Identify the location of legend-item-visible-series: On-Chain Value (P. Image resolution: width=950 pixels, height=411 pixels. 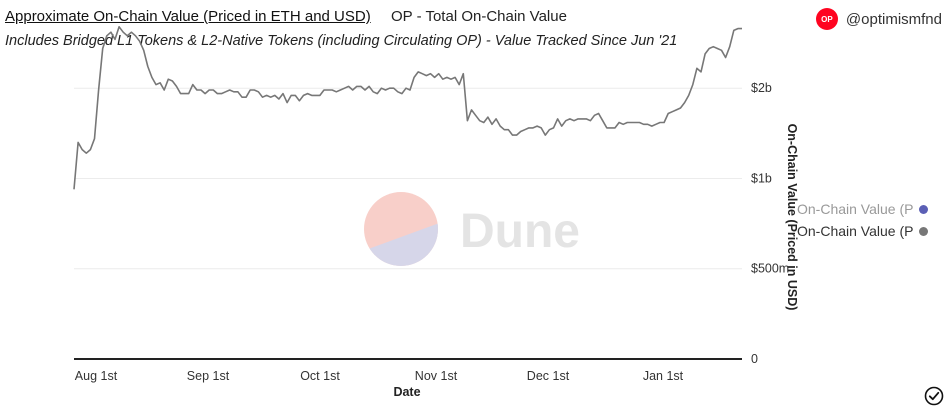
(862, 231).